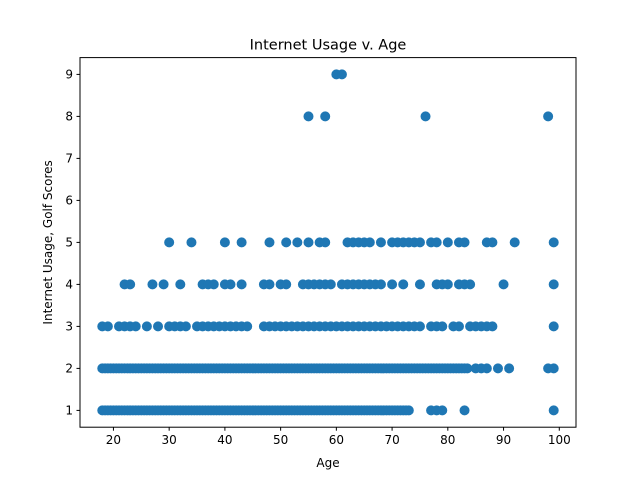 The height and width of the screenshot is (480, 640). Describe the element at coordinates (169, 440) in the screenshot. I see `x-tick-label: 30` at that location.